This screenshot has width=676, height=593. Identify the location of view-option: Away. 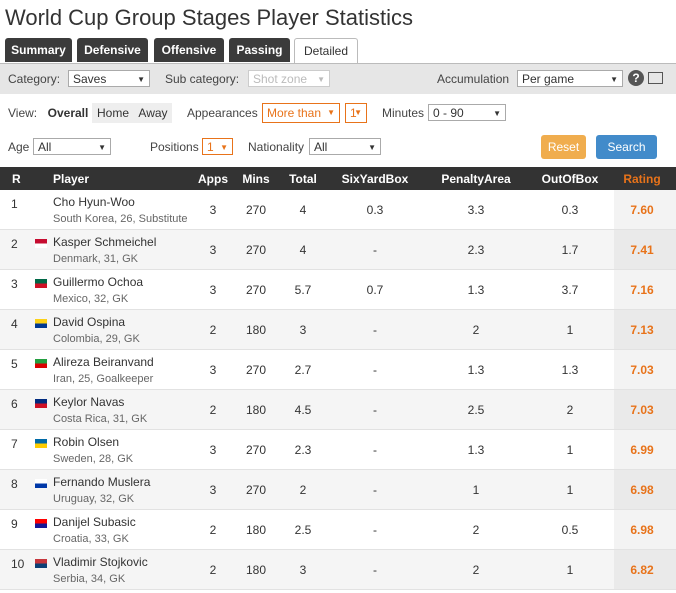
(153, 113).